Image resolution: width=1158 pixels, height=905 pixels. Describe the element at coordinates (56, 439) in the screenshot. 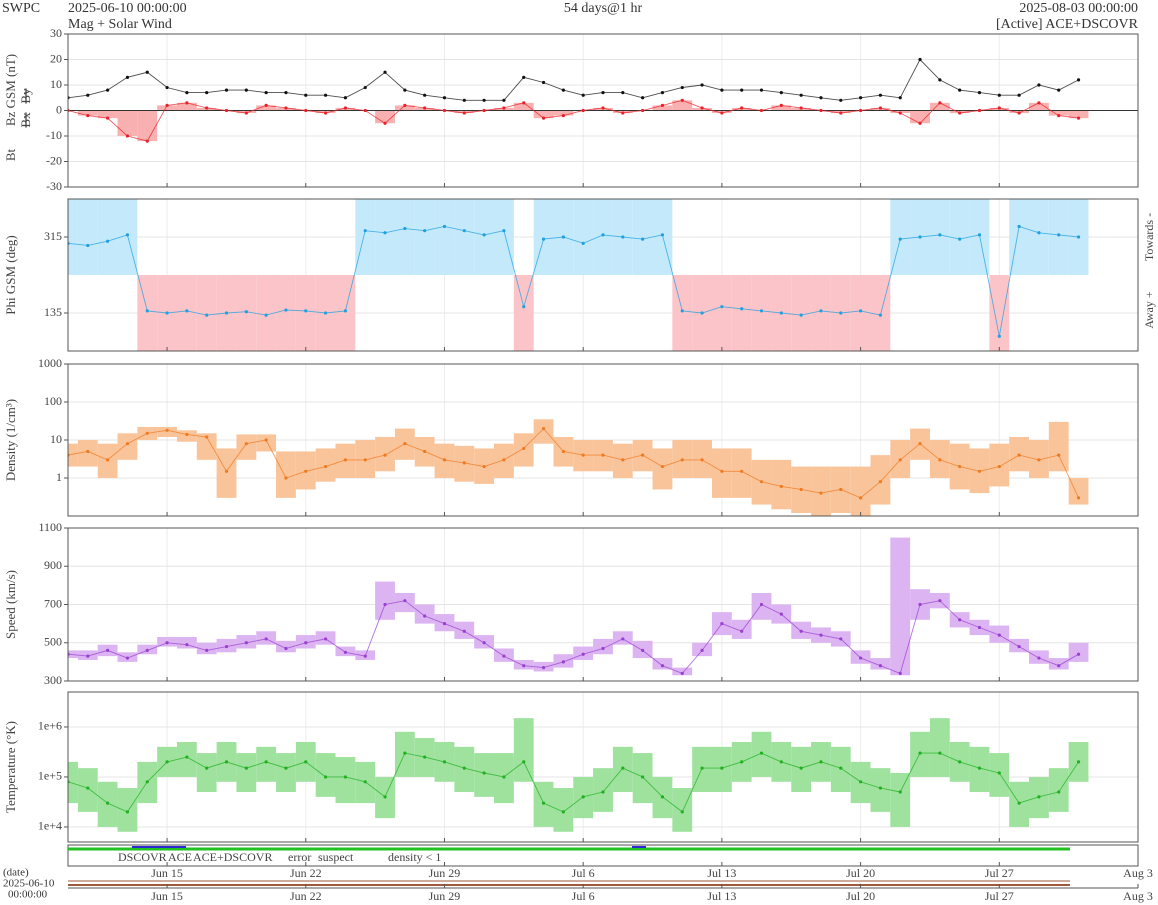

I see `y-tick-label: 10` at that location.